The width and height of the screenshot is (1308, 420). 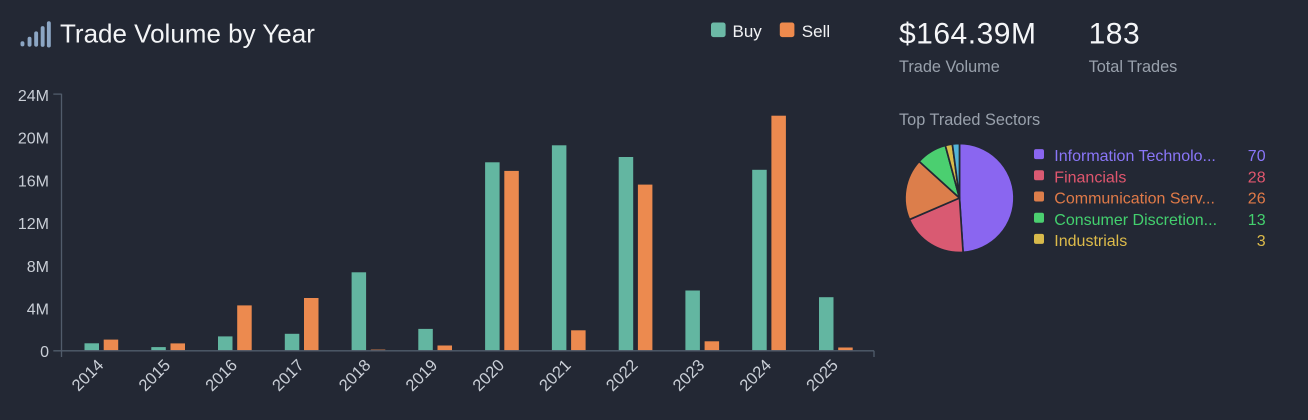 What do you see at coordinates (816, 31) in the screenshot?
I see `svg-text: Sell` at bounding box center [816, 31].